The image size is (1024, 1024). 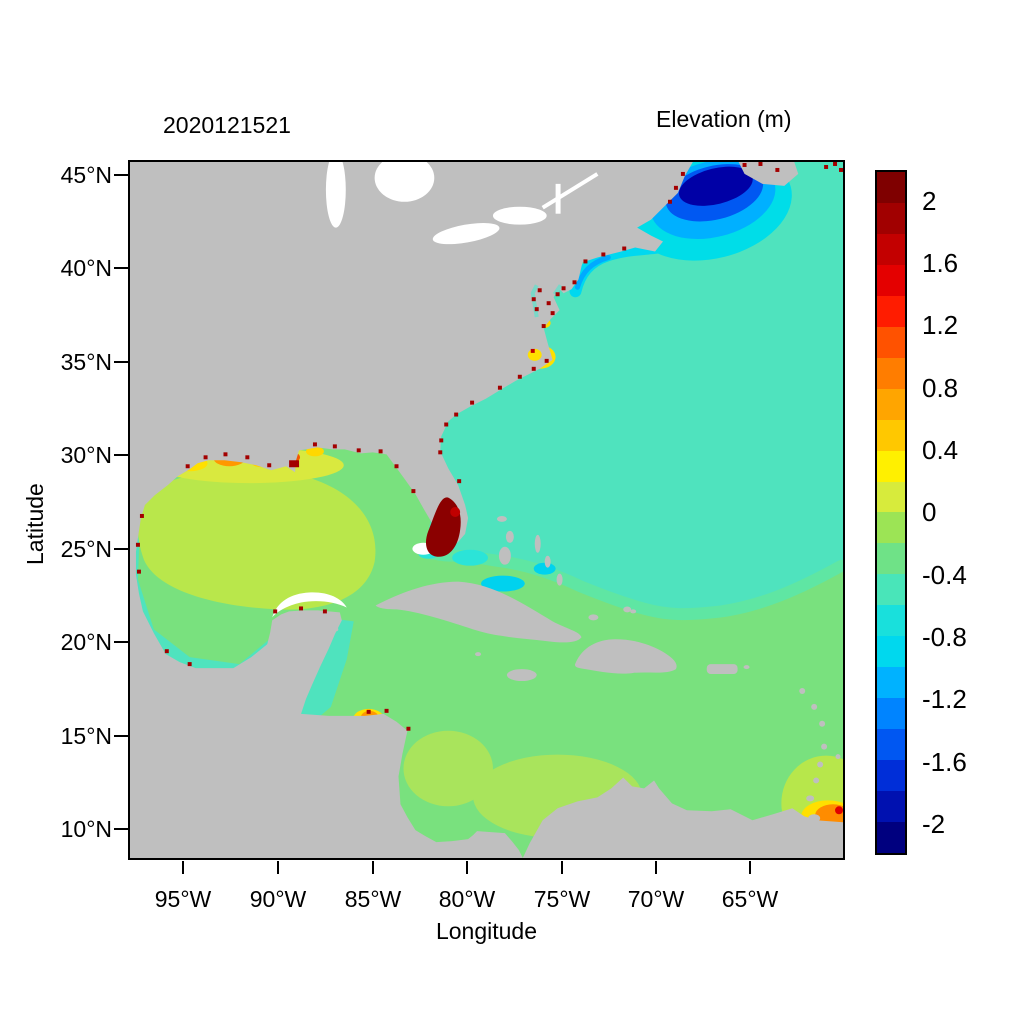 What do you see at coordinates (940, 388) in the screenshot?
I see `colorbar-tick-label: 0.8` at bounding box center [940, 388].